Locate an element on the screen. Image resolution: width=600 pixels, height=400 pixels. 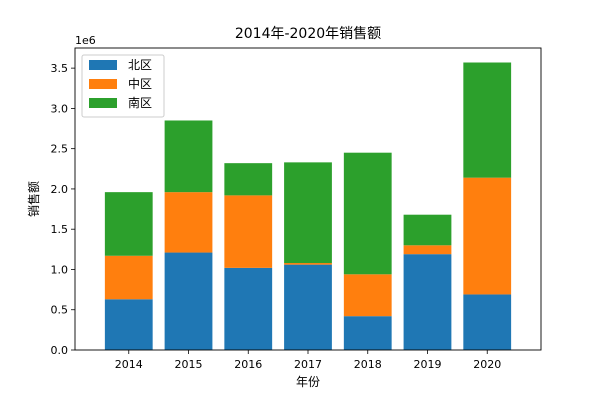
y-tick-label: 1.0 is located at coordinates (60, 269).